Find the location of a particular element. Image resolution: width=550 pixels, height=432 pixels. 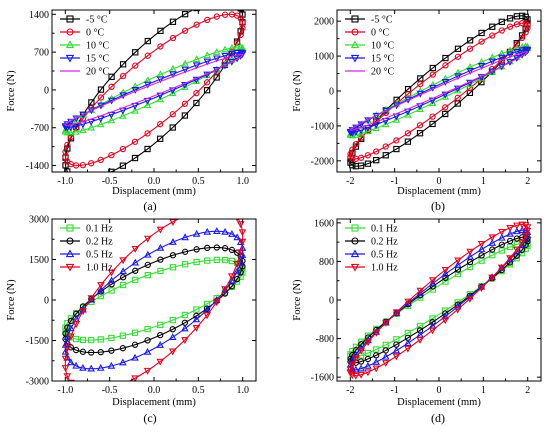

x-tick-label: 1 is located at coordinates (483, 390).